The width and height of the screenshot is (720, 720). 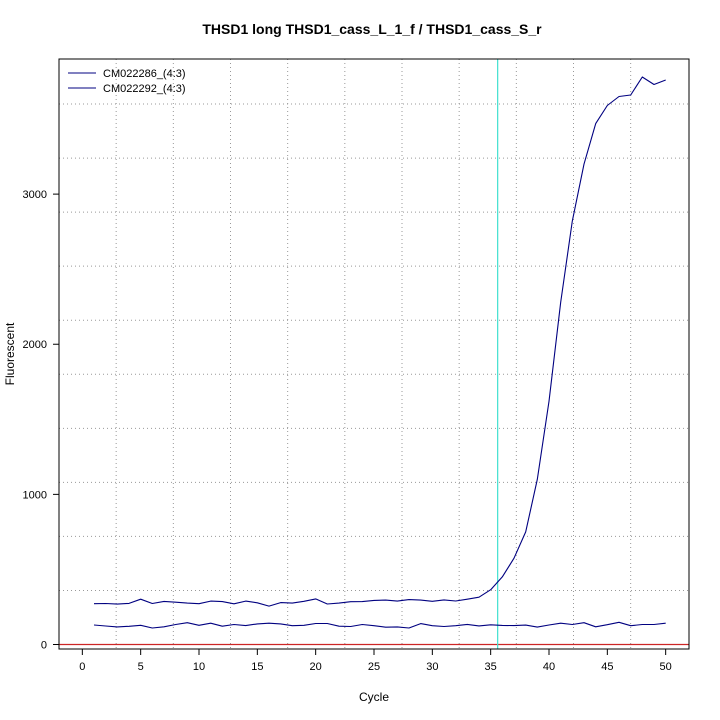 What do you see at coordinates (82, 667) in the screenshot?
I see `x-tick-label-0: 0` at bounding box center [82, 667].